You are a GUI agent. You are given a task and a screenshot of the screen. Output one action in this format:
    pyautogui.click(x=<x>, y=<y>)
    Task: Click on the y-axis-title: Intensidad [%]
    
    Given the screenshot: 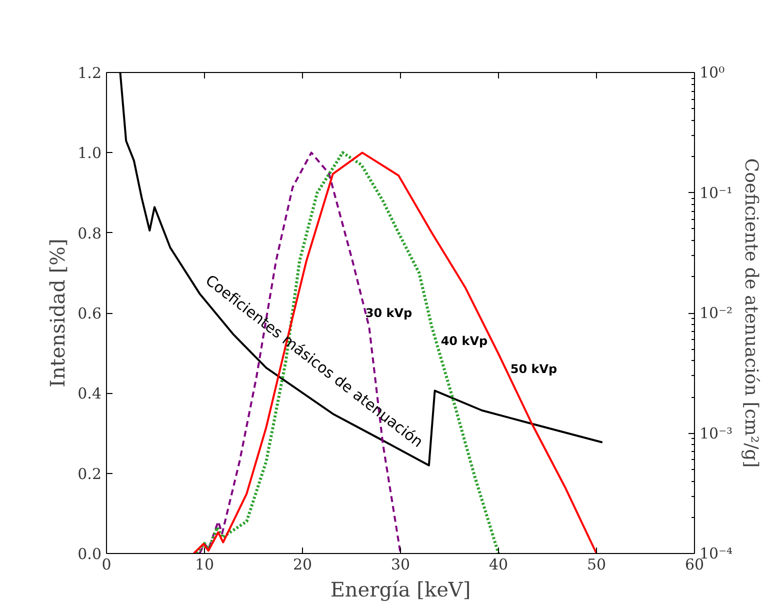 What is the action you would take?
    pyautogui.click(x=58, y=313)
    